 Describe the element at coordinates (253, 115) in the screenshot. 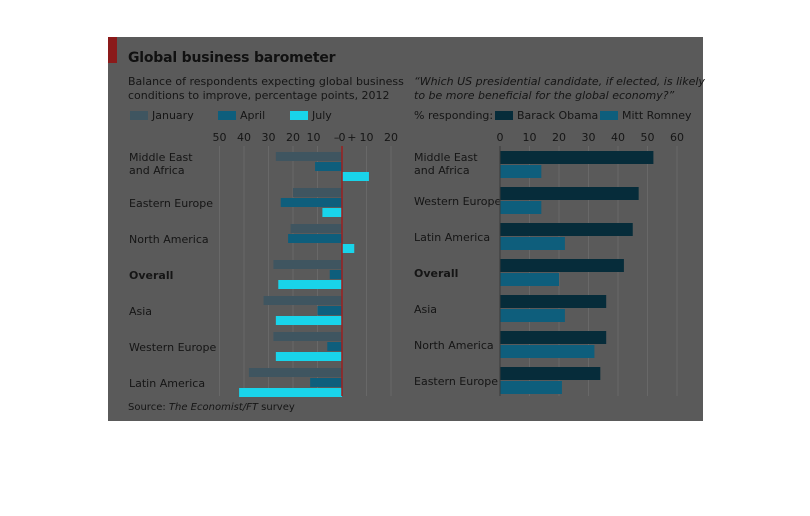

I see `legend-label-april: April` at that location.